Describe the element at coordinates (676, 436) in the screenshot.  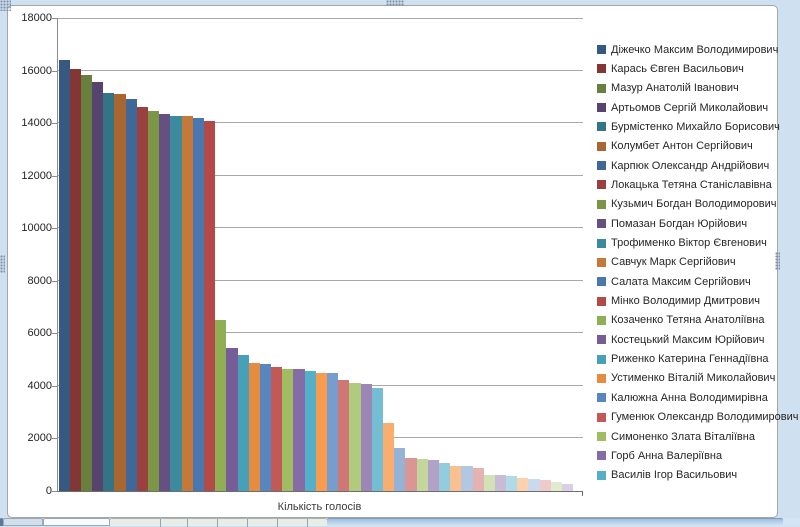
I see `legend-item: Симоненко Злата Віталіївна` at that location.